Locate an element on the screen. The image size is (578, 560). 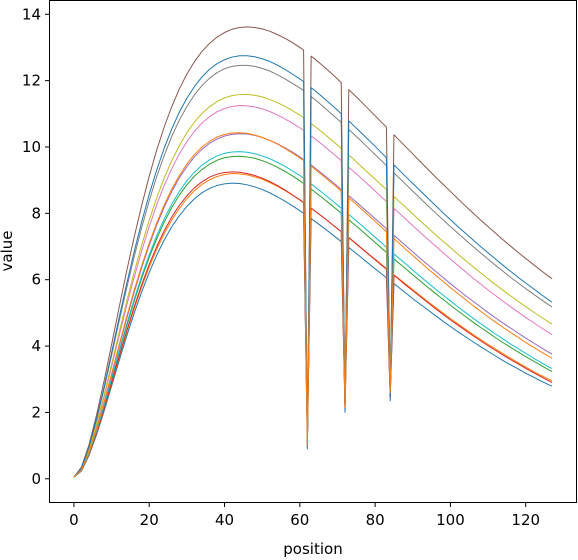
y-tick-label-1: 2 is located at coordinates (36, 412).